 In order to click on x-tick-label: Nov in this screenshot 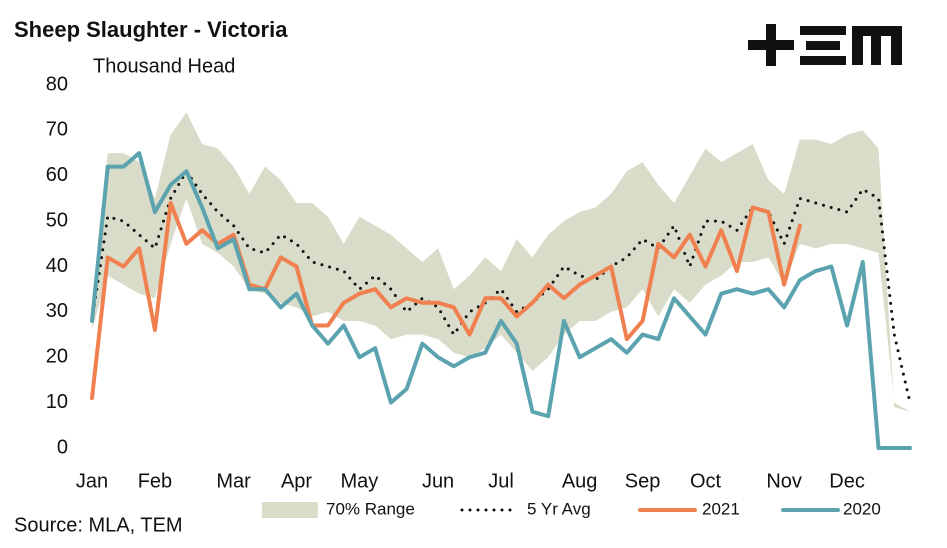, I will do `click(784, 481)`.